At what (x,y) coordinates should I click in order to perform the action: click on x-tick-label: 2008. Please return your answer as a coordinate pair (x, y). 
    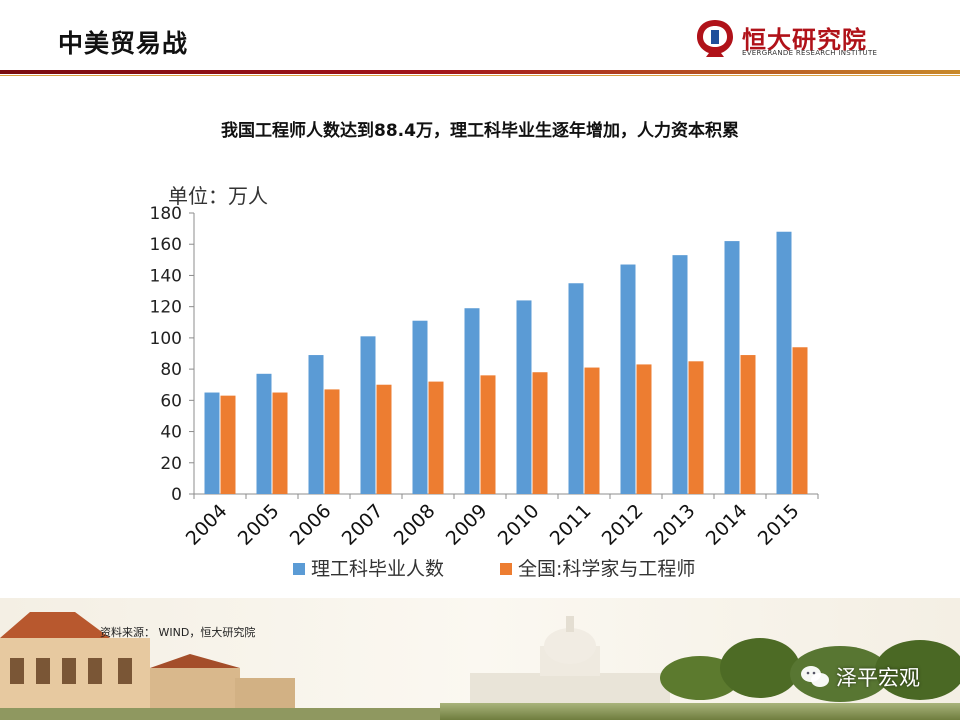
    Looking at the image, I should click on (415, 525).